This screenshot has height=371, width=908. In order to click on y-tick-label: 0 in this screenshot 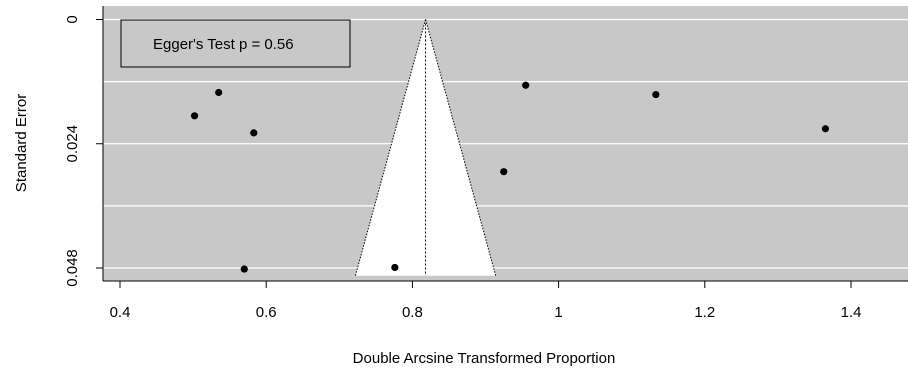, I will do `click(72, 19)`.